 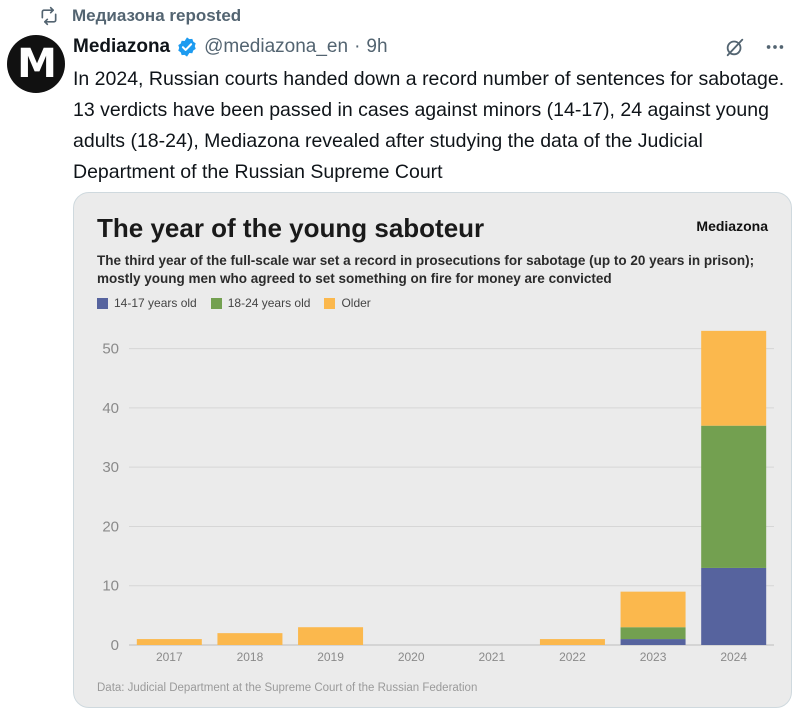 What do you see at coordinates (187, 47) in the screenshot?
I see `verified-badge-icon` at bounding box center [187, 47].